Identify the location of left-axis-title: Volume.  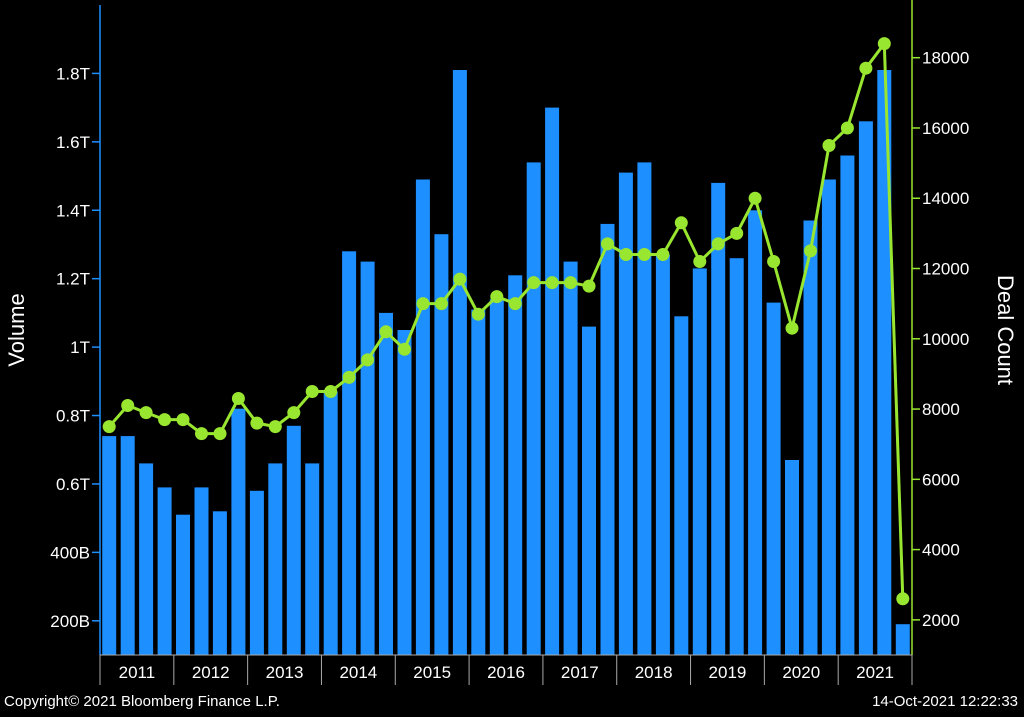
(16, 329).